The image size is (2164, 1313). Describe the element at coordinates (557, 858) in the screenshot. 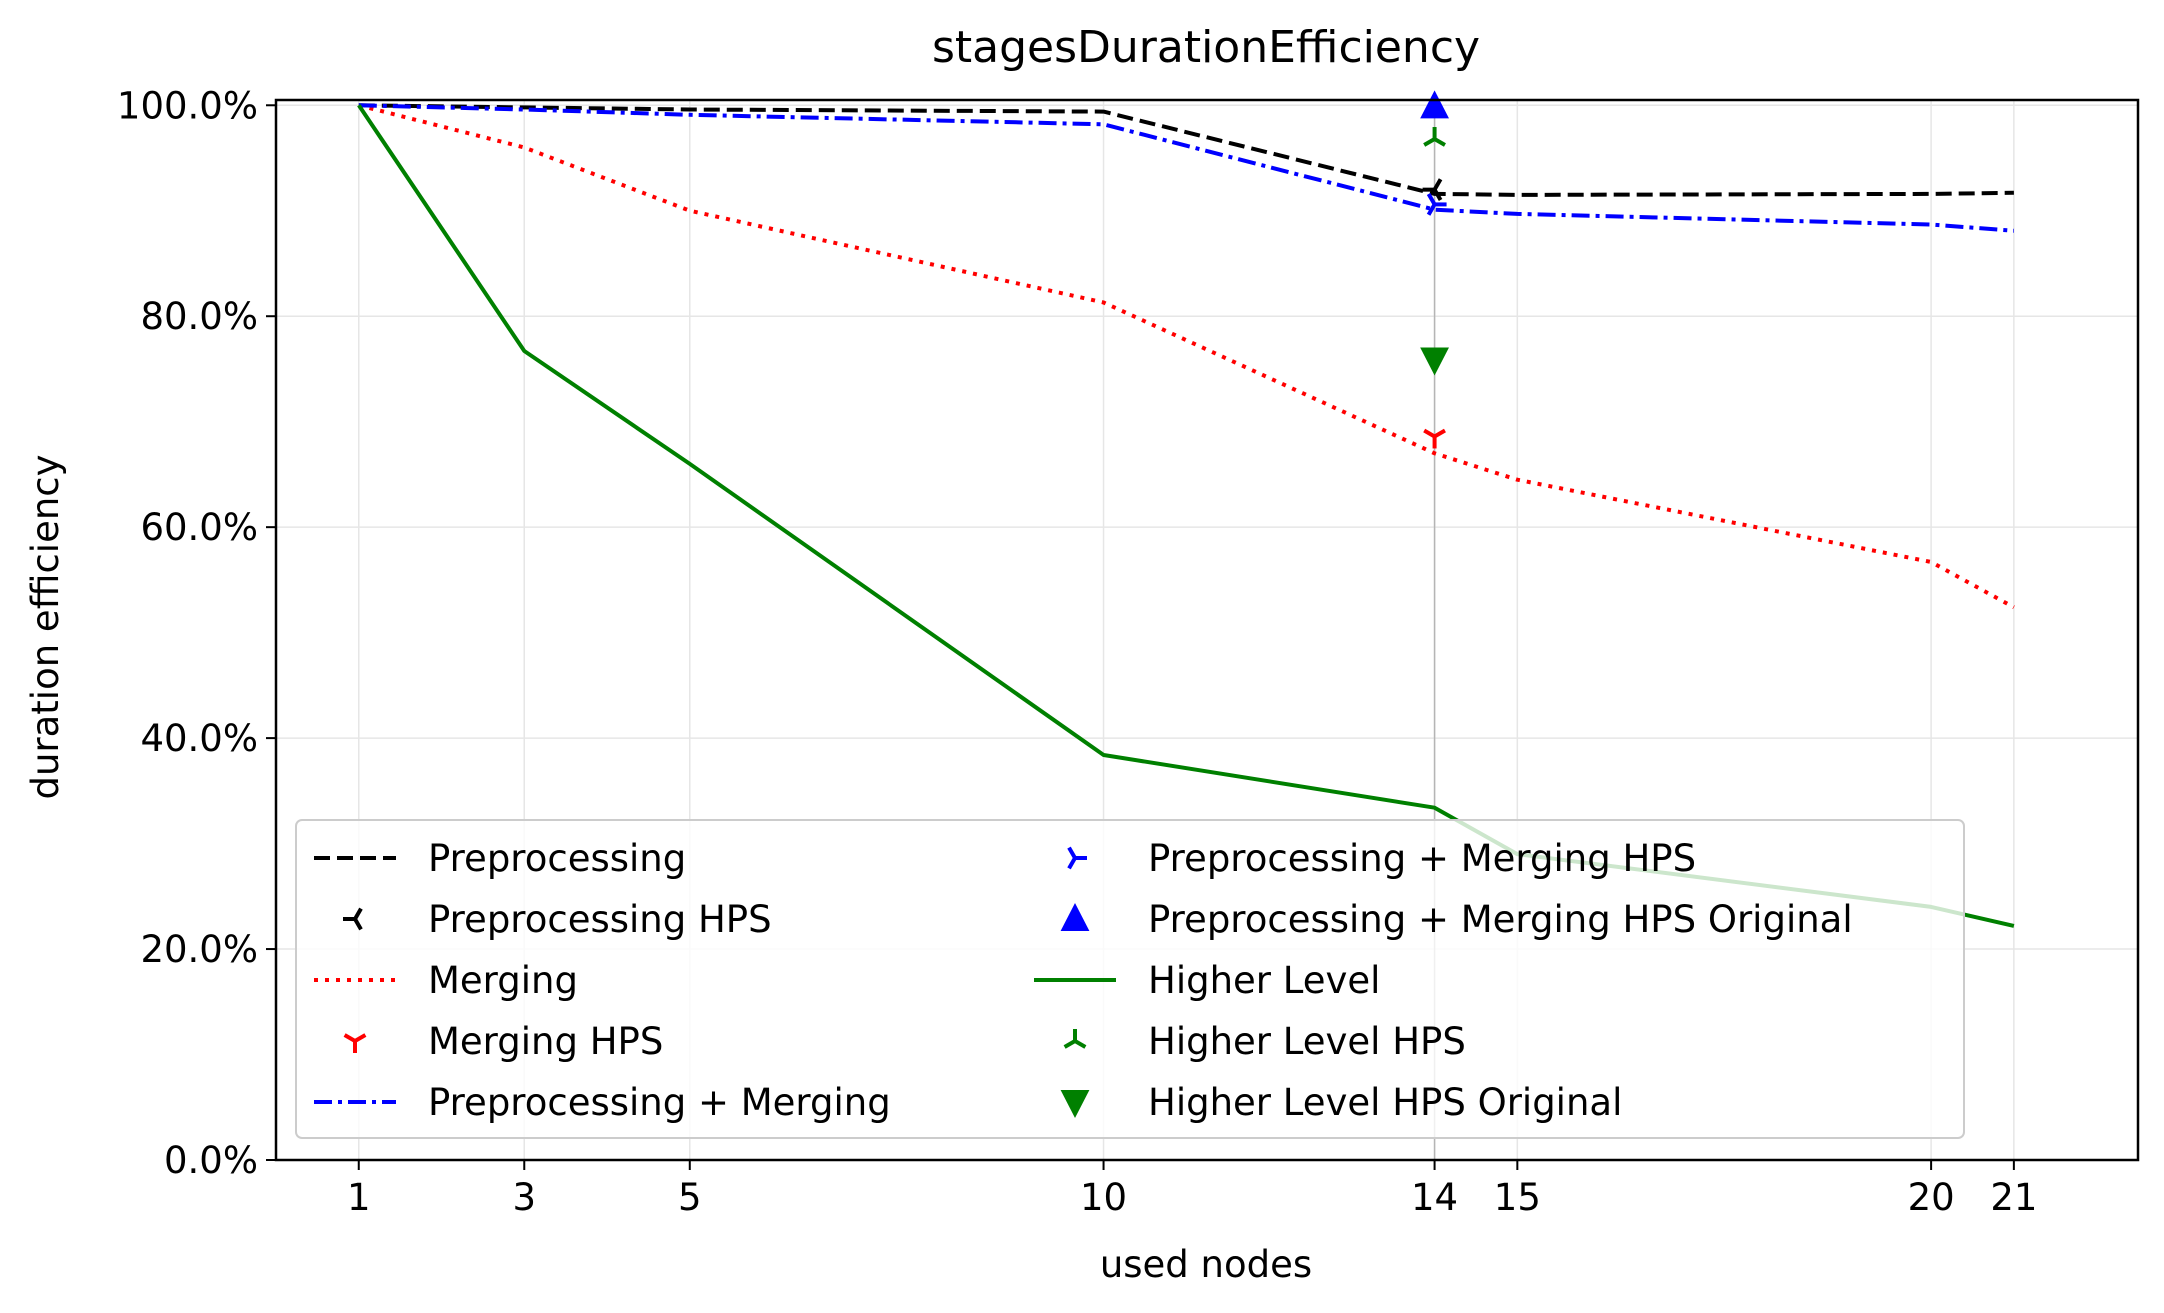

I see `legend-label: Preprocessing` at that location.